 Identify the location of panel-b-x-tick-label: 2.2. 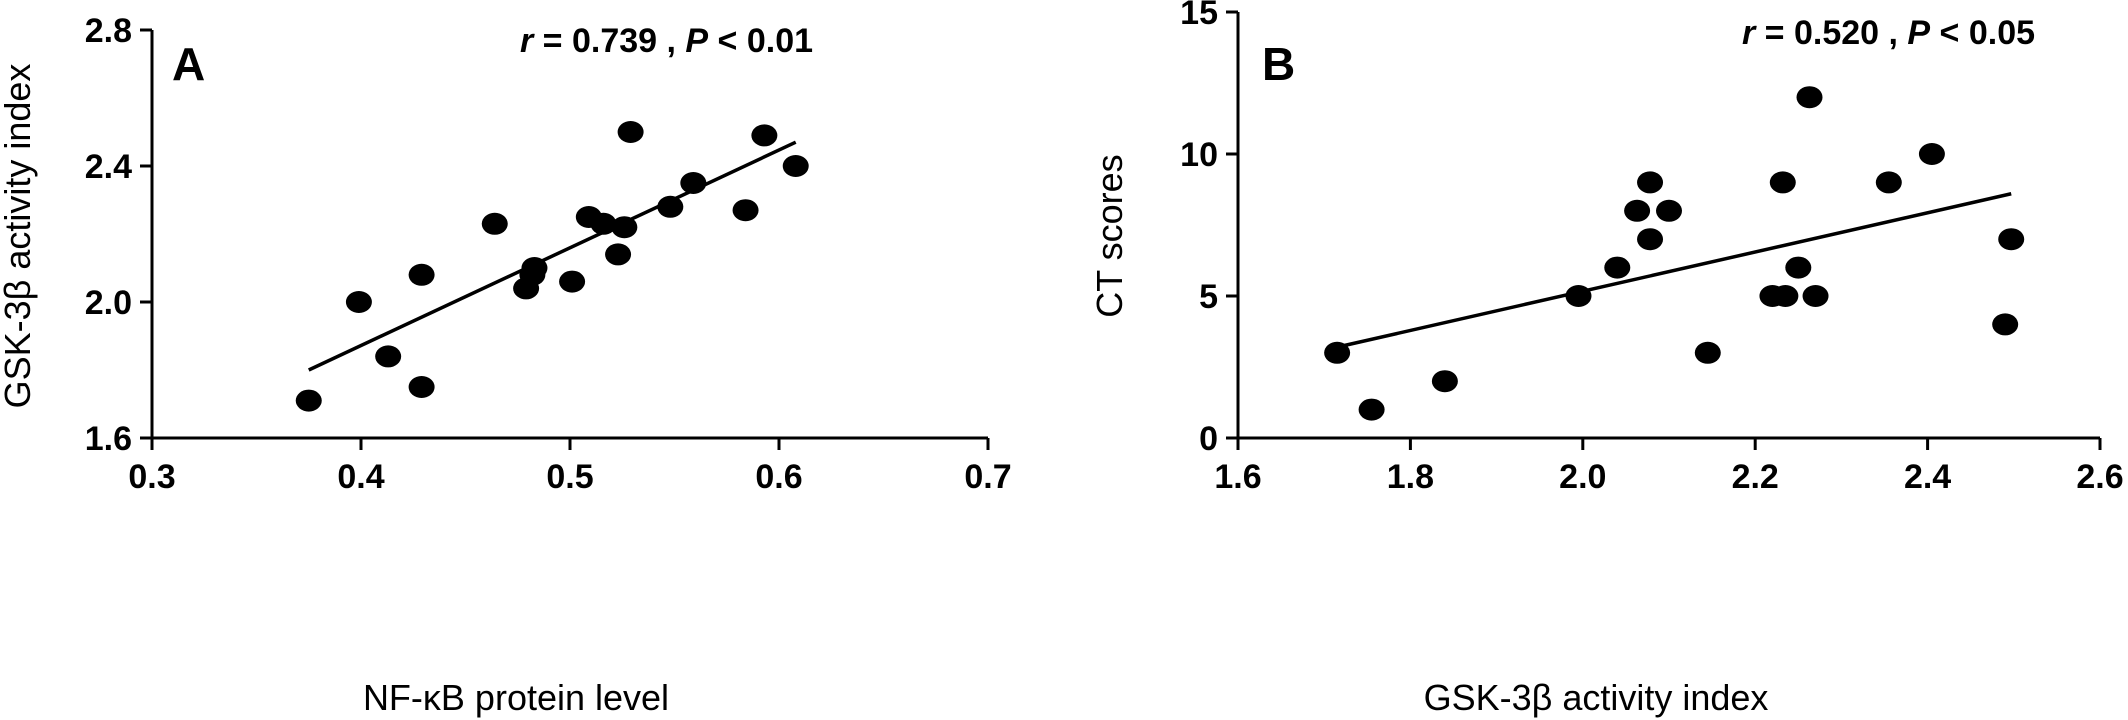
(1755, 477).